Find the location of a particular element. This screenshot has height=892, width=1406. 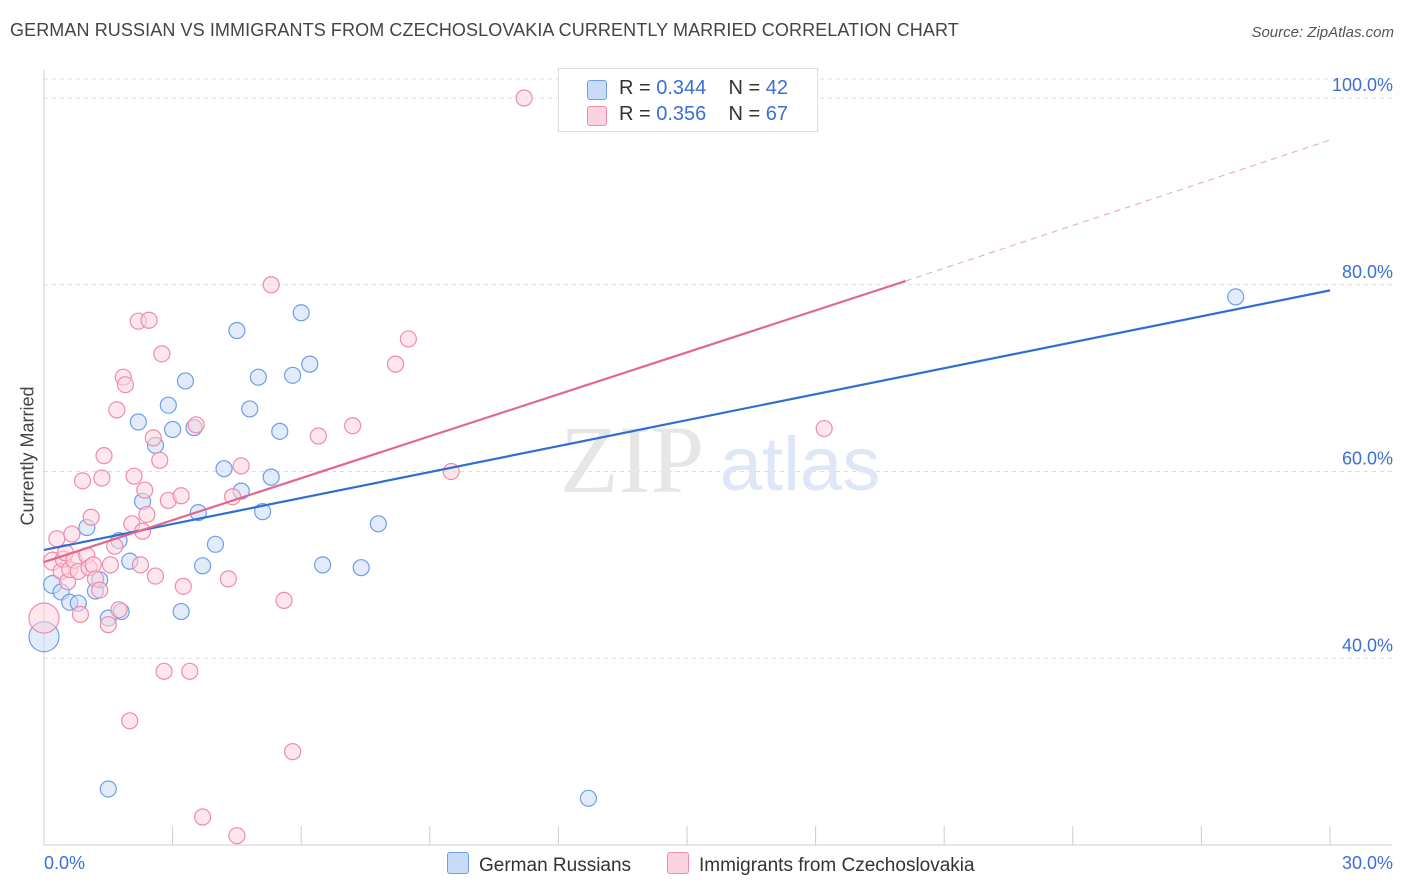

bottom-legend-label: German Russians is located at coordinates (555, 865).